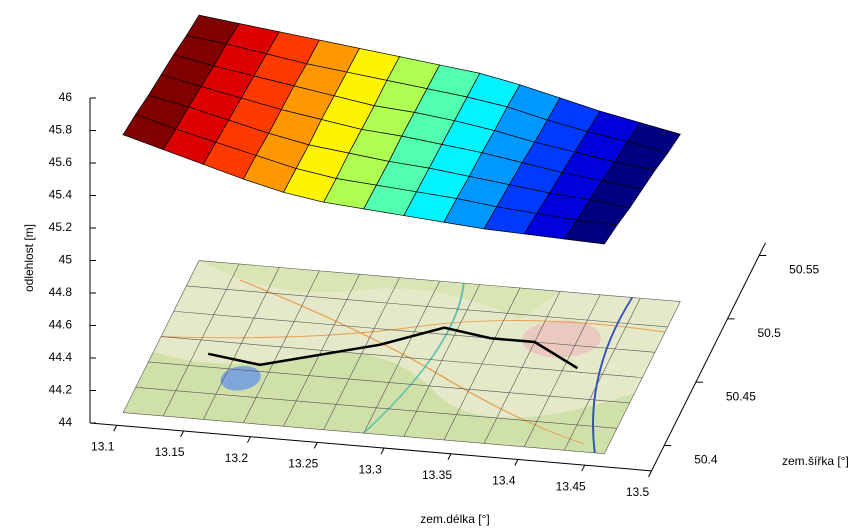 The height and width of the screenshot is (530, 867). Describe the element at coordinates (66, 260) in the screenshot. I see `z-tick-label: 45` at that location.